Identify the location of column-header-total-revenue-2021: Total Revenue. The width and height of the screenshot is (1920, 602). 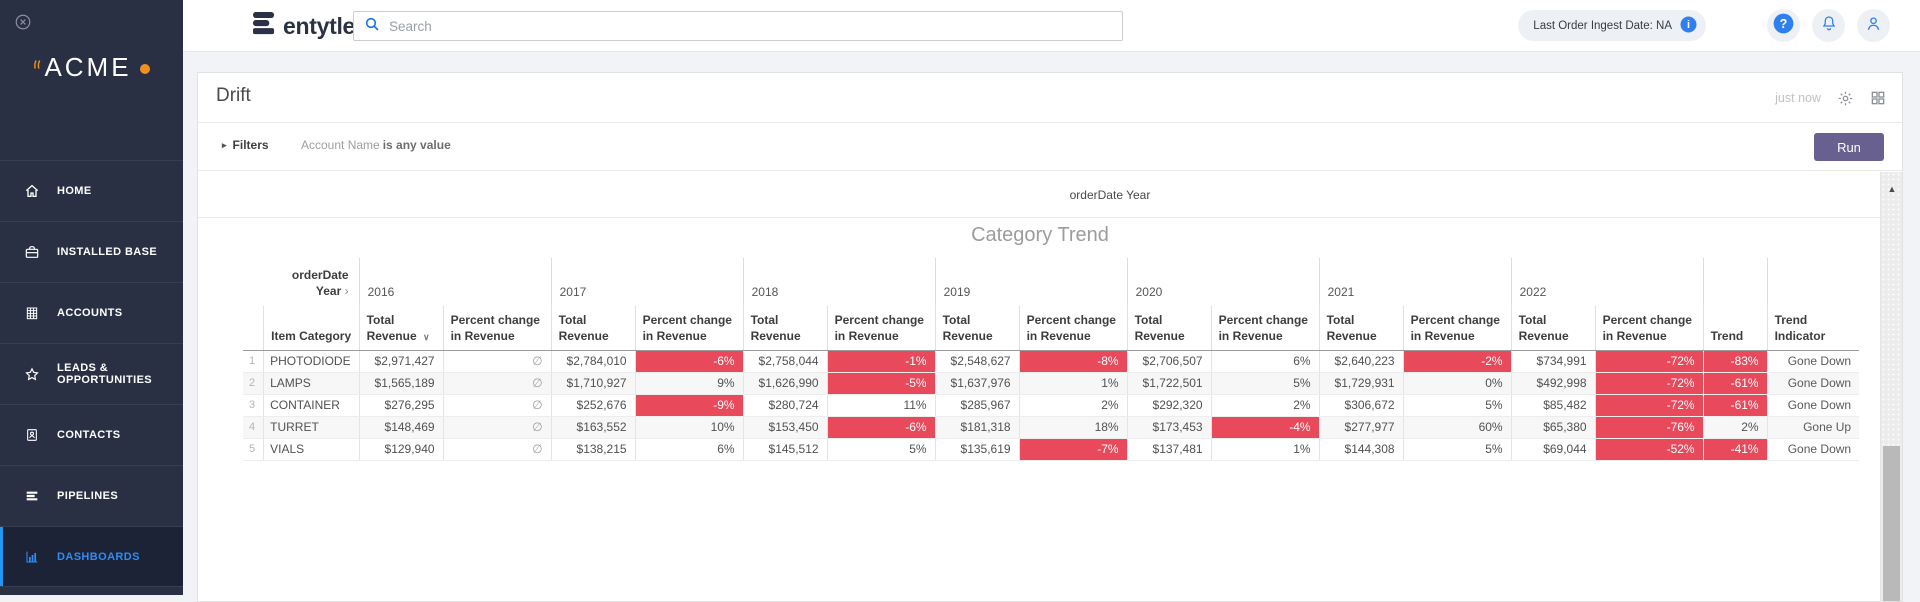
(1361, 328).